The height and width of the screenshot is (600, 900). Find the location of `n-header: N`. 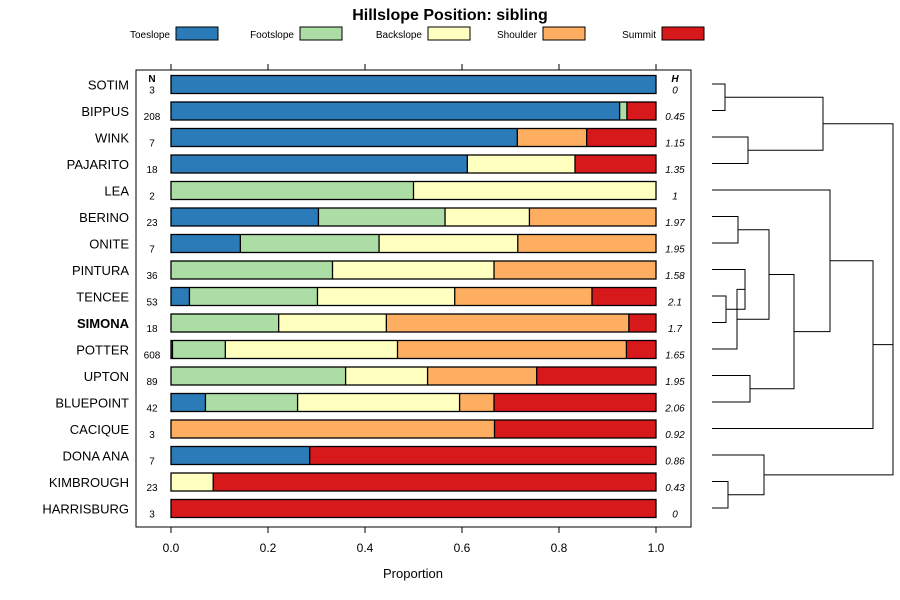

n-header: N is located at coordinates (151, 79).